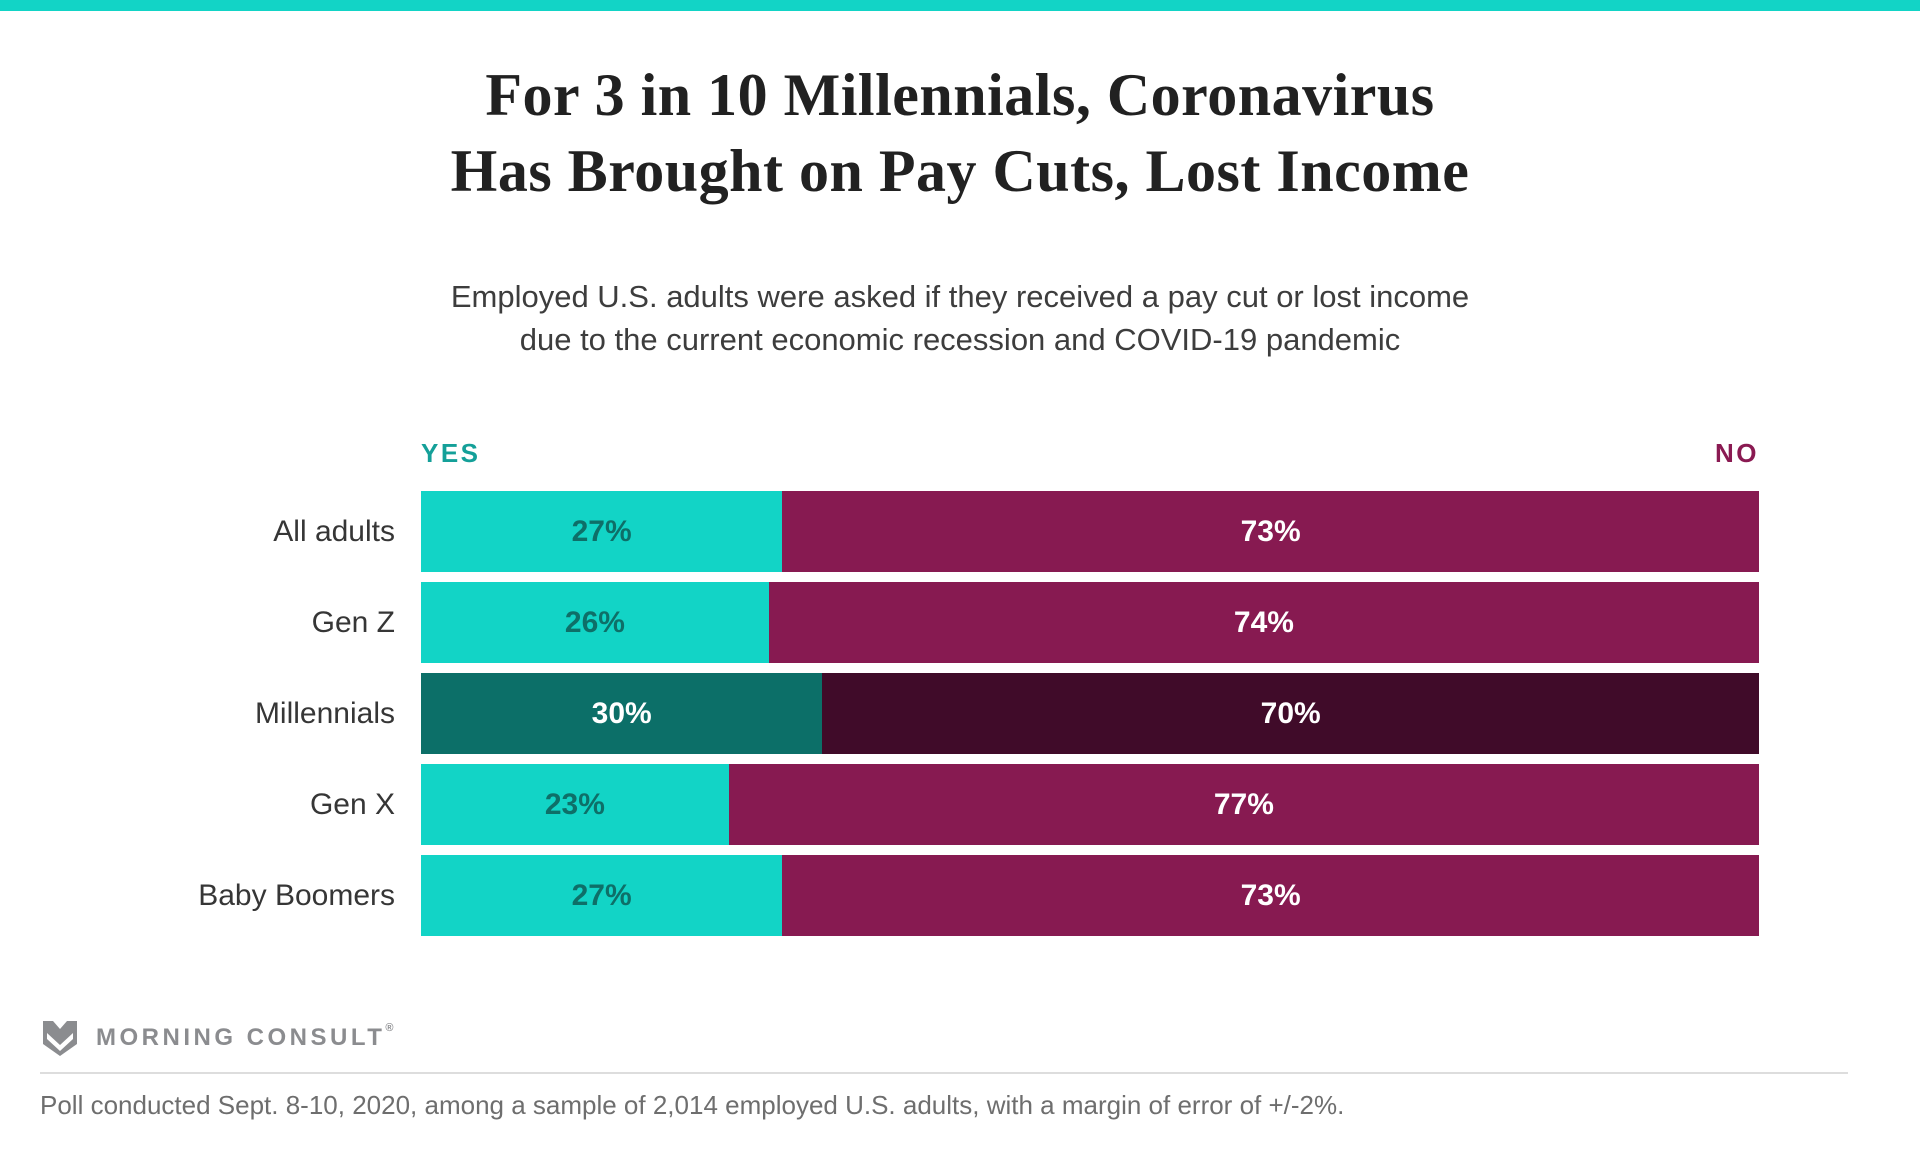 The height and width of the screenshot is (1152, 1920). I want to click on bar-value-yes: 23%, so click(574, 804).